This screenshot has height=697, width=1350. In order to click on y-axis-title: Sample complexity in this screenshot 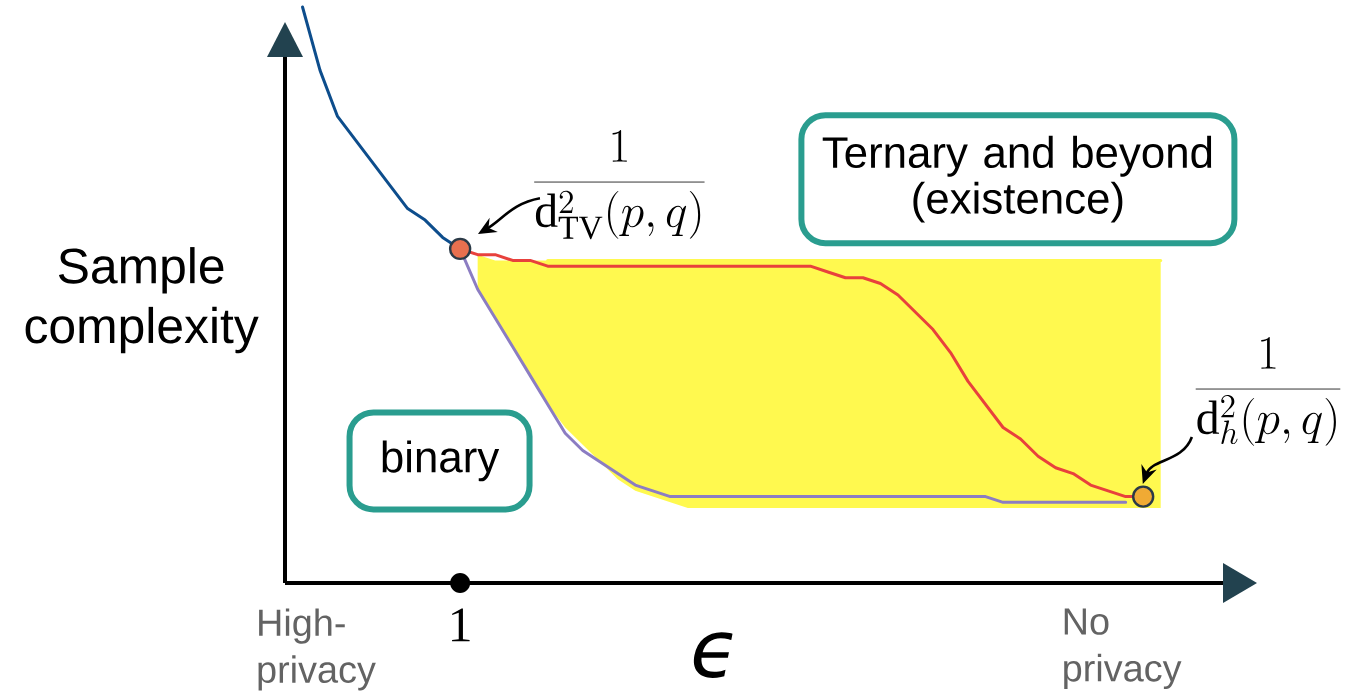, I will do `click(142, 300)`.